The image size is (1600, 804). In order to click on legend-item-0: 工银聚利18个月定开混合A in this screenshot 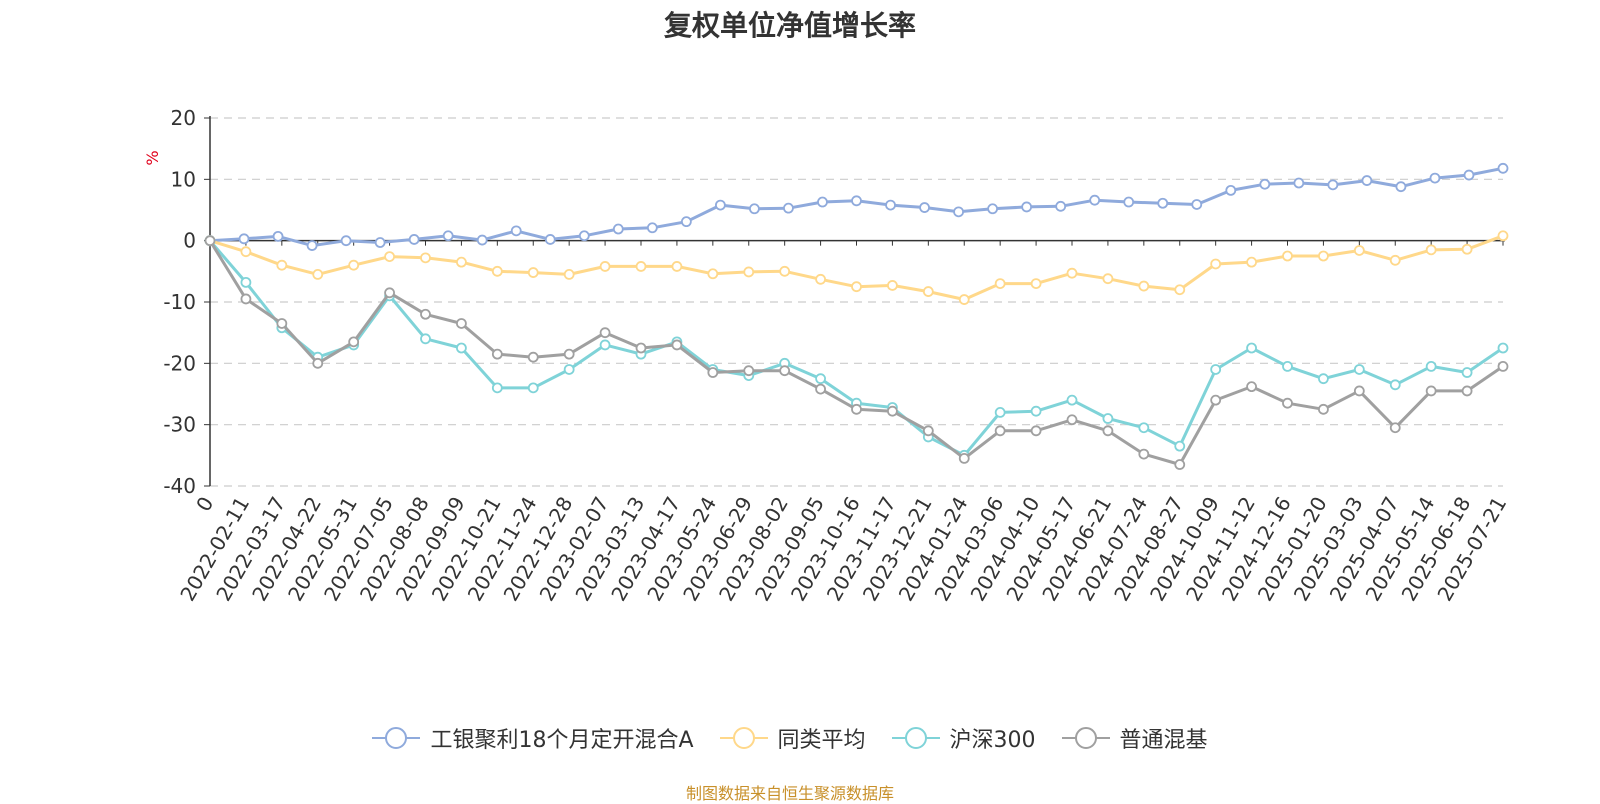, I will do `click(533, 738)`.